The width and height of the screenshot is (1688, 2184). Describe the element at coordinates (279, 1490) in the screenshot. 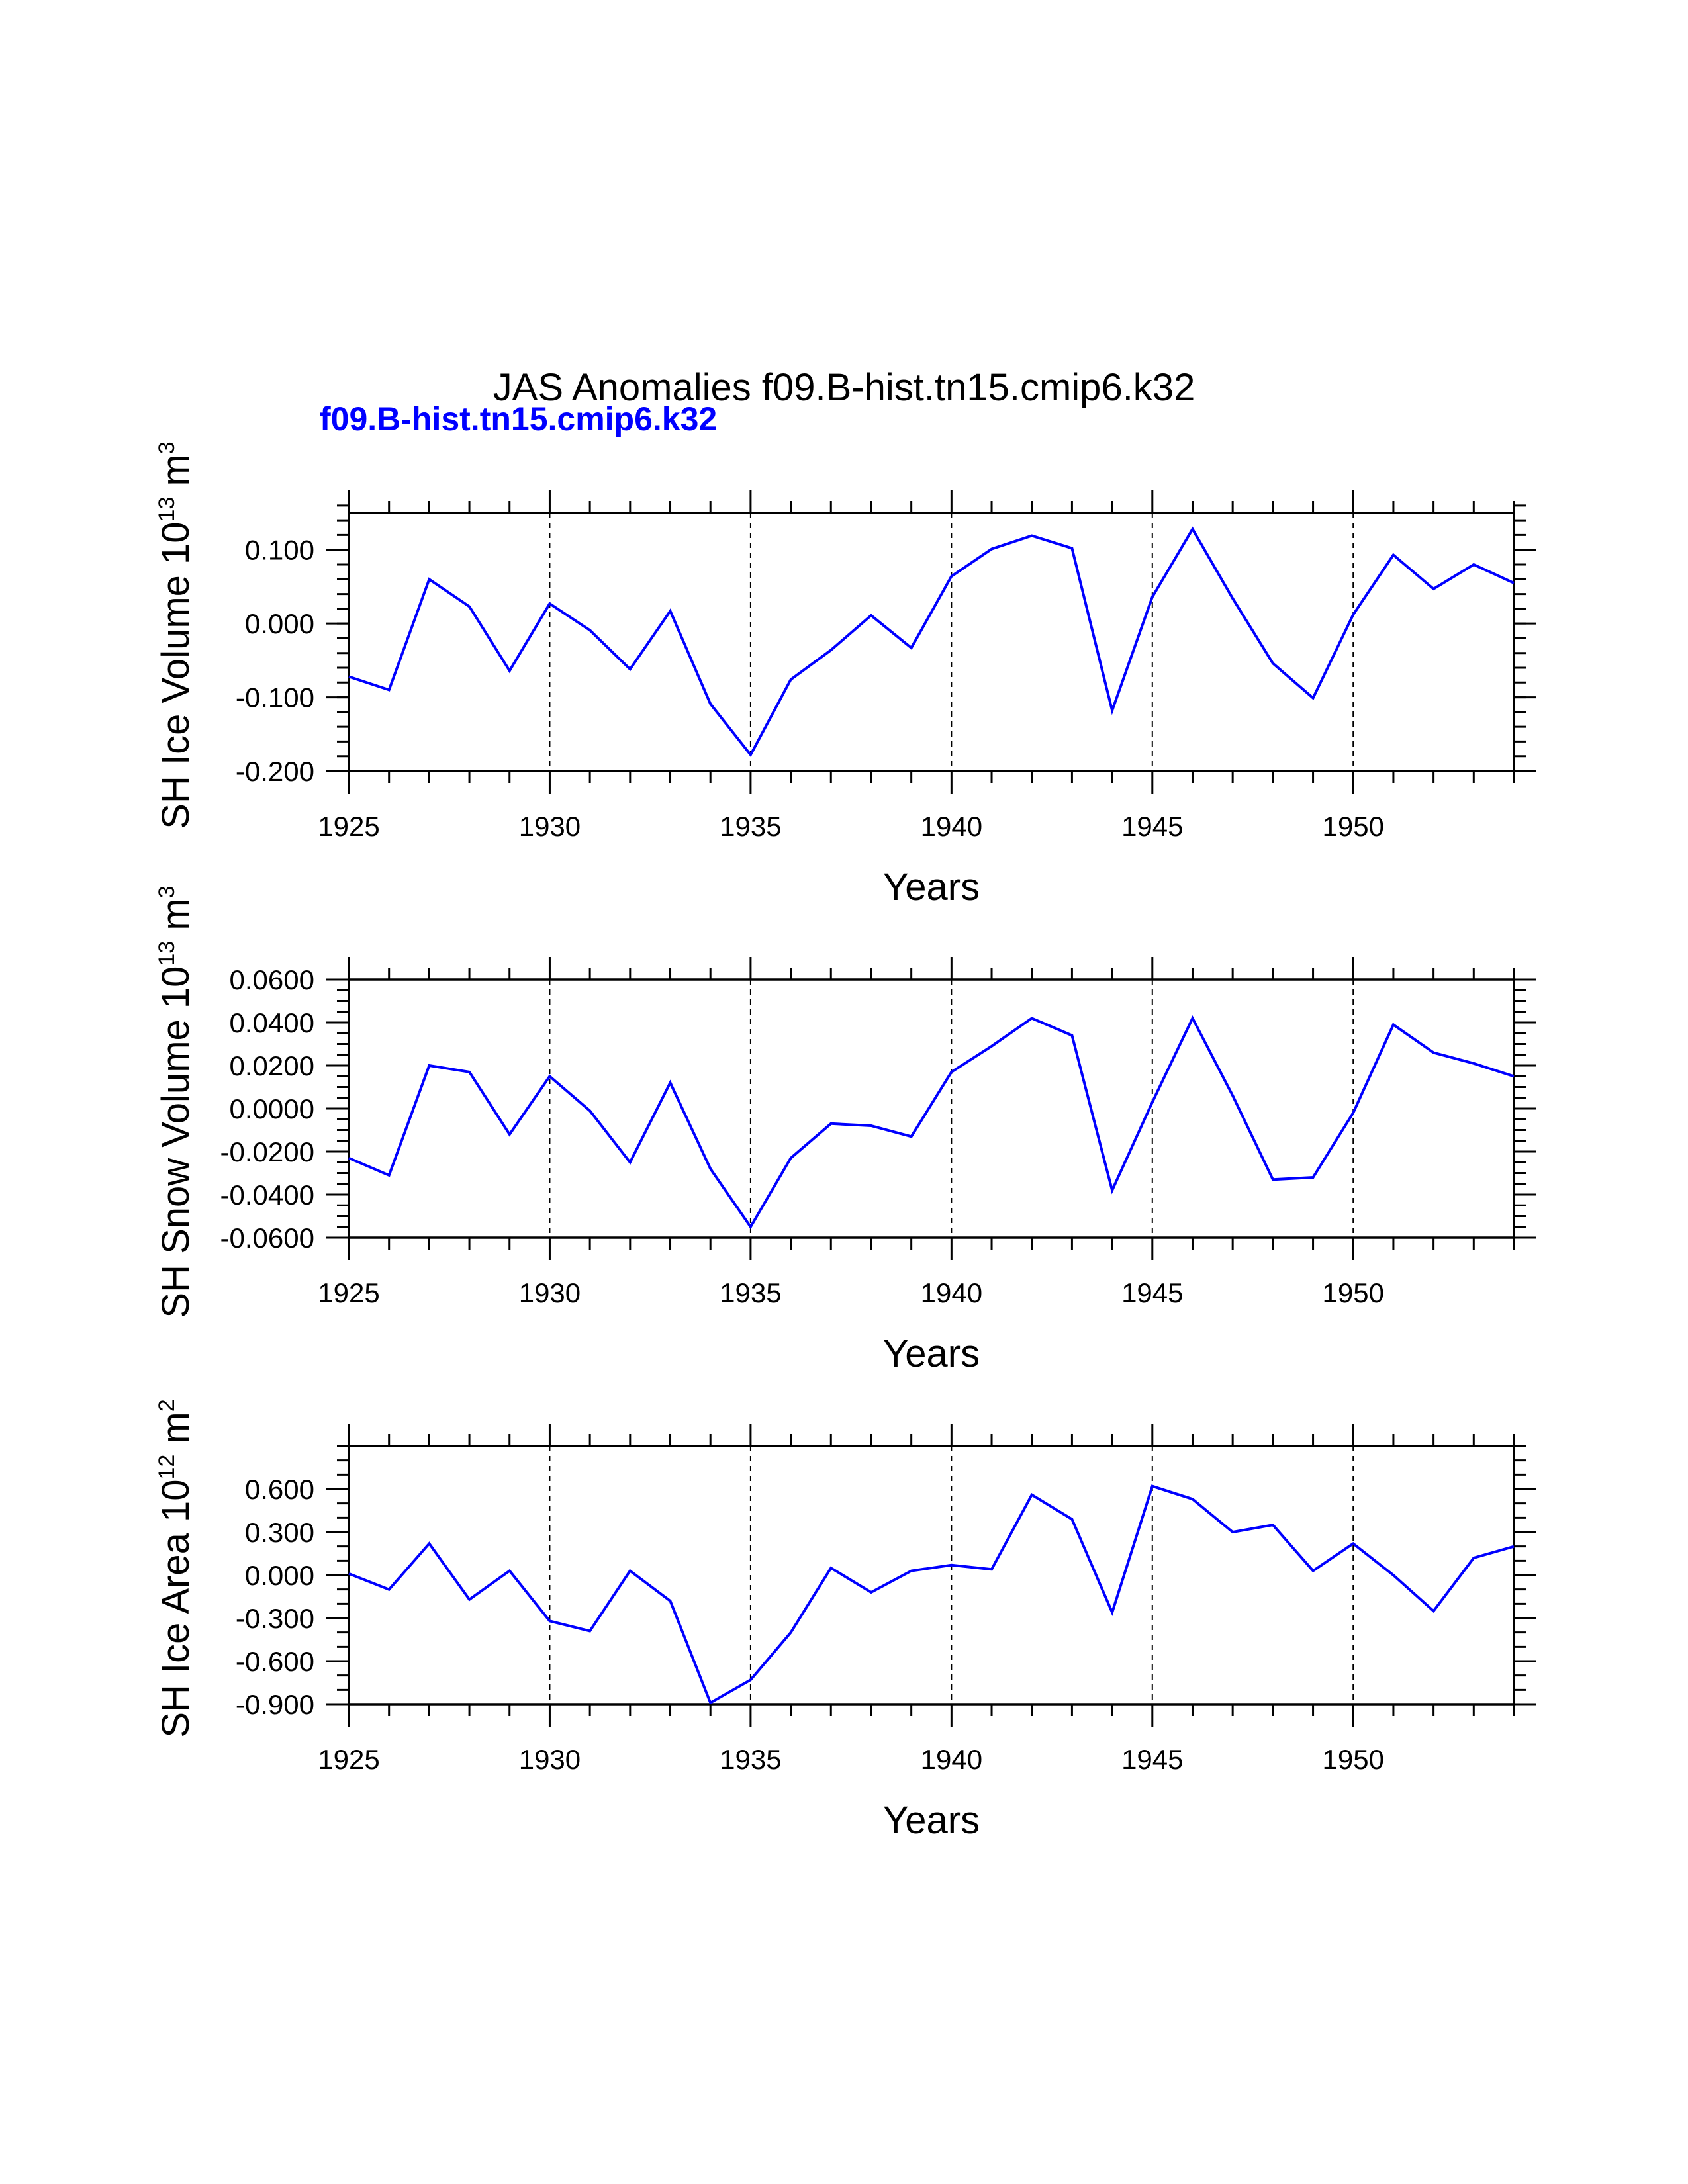

I see `y-tick-label: 0.600` at that location.